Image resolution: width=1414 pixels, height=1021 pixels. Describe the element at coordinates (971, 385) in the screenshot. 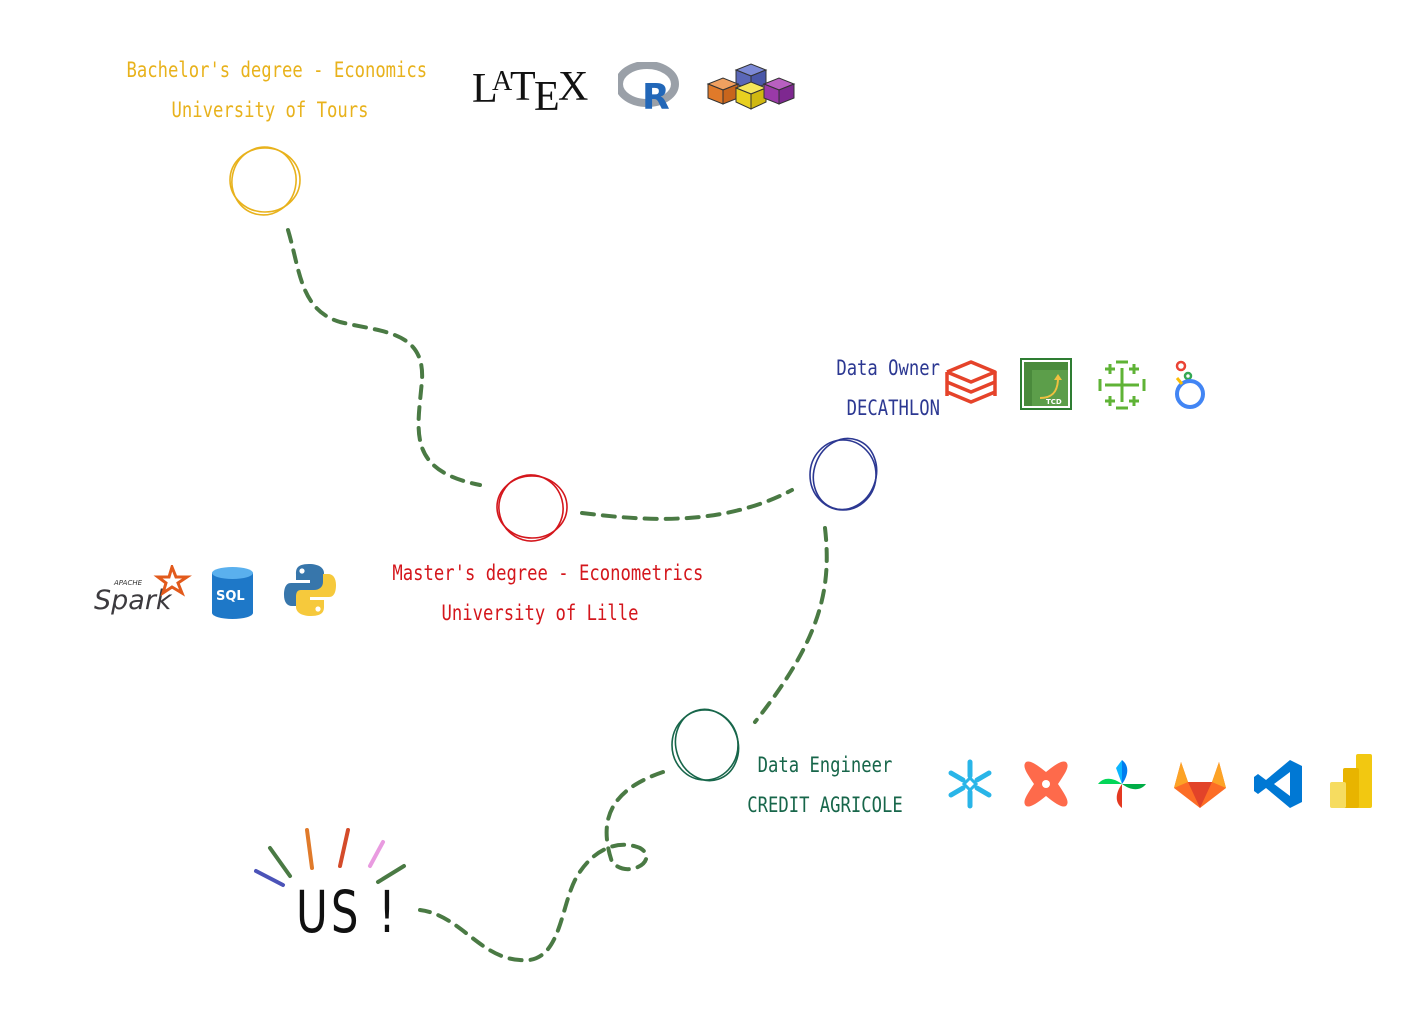

I see `databricks-logo` at that location.